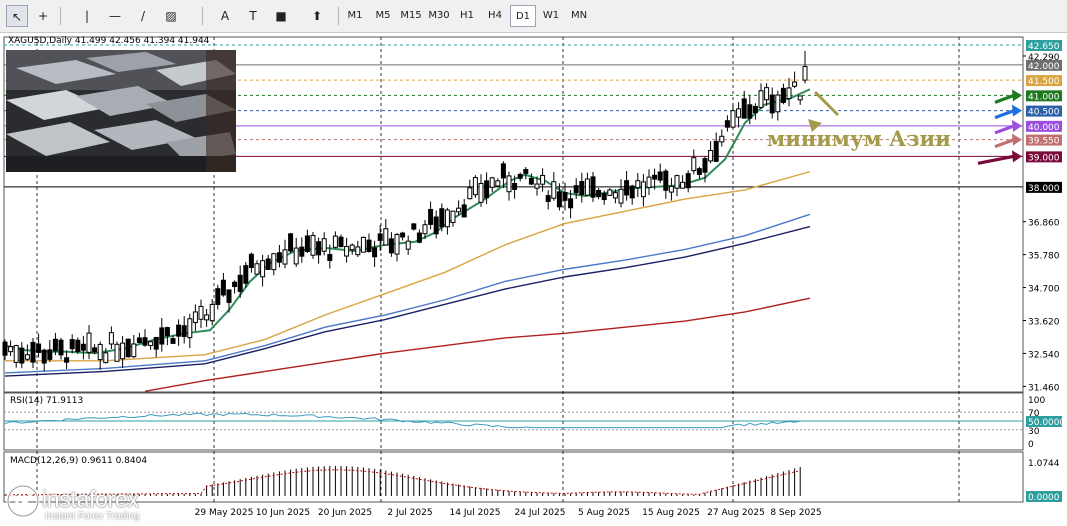 The height and width of the screenshot is (526, 1067). I want to click on macd-zero-box, so click(1044, 496).